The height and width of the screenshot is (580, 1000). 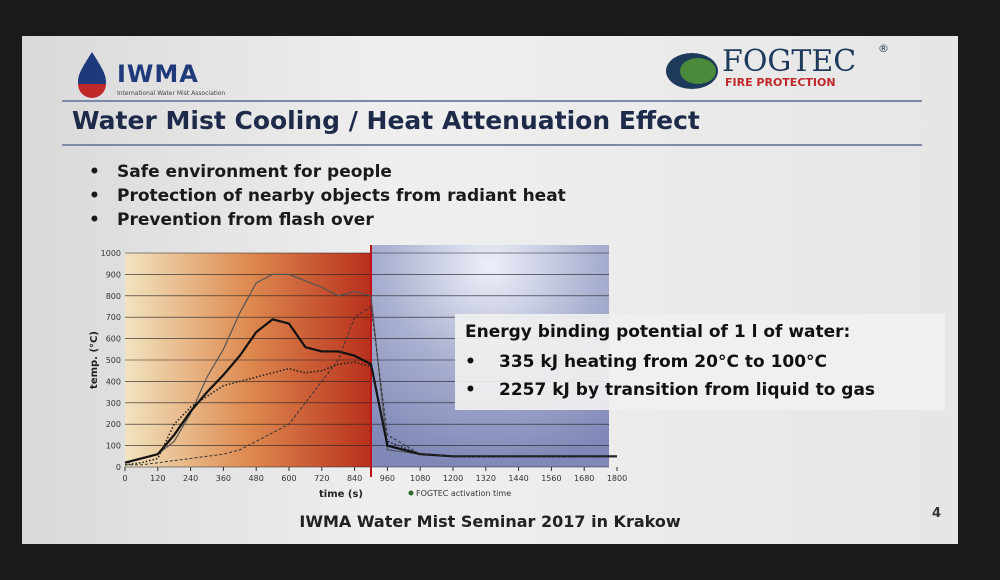 What do you see at coordinates (113, 424) in the screenshot?
I see `y-tick-label: 200` at bounding box center [113, 424].